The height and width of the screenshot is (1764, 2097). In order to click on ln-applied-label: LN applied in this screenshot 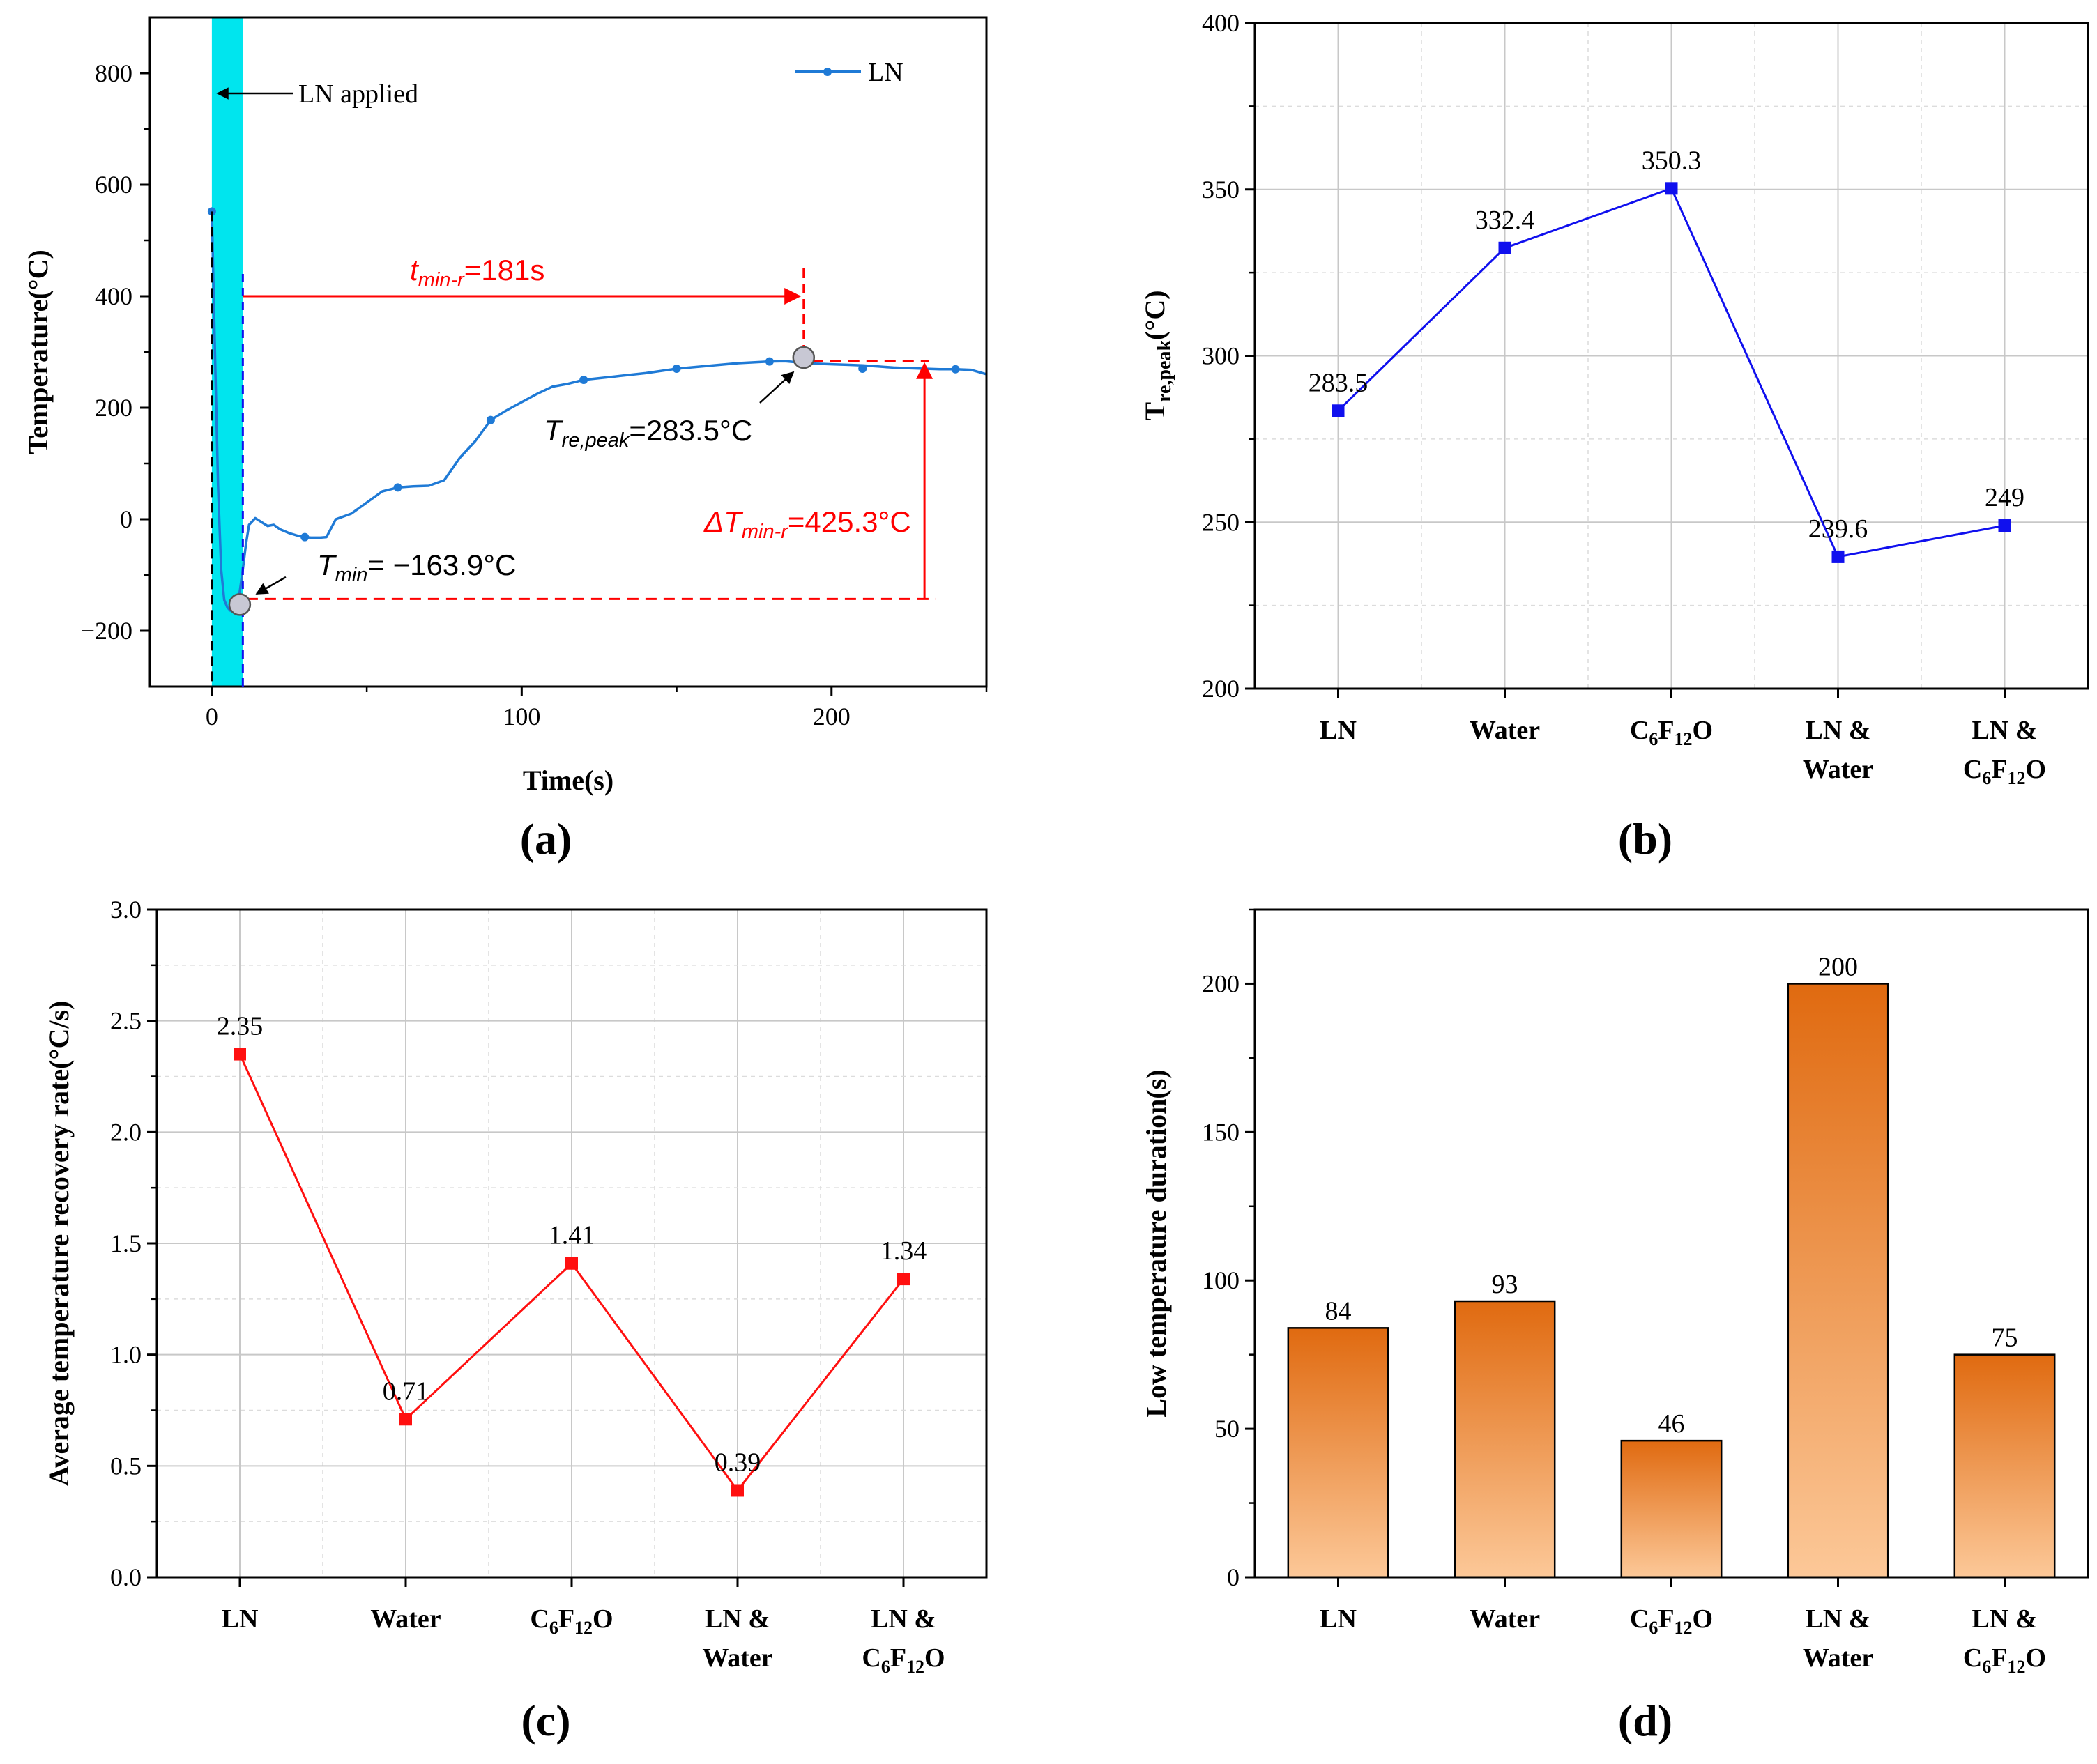, I will do `click(358, 94)`.